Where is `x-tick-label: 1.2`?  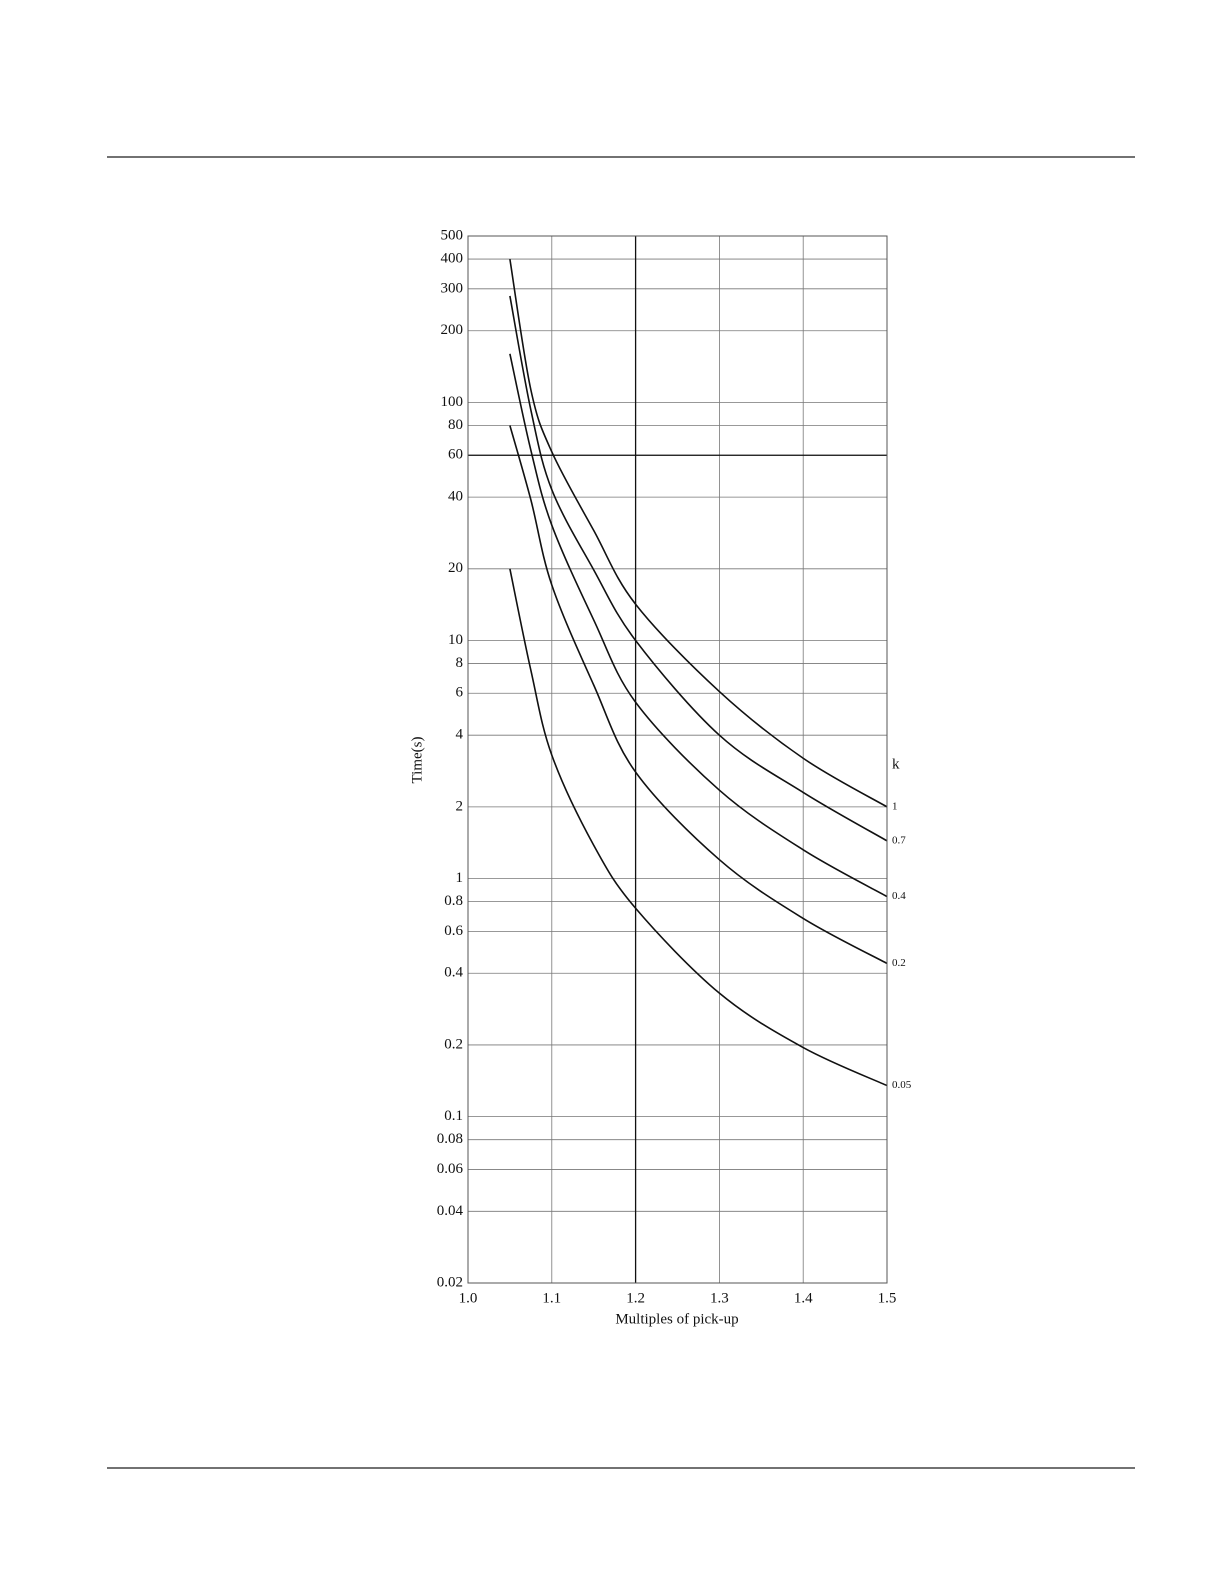
x-tick-label: 1.2 is located at coordinates (635, 1298).